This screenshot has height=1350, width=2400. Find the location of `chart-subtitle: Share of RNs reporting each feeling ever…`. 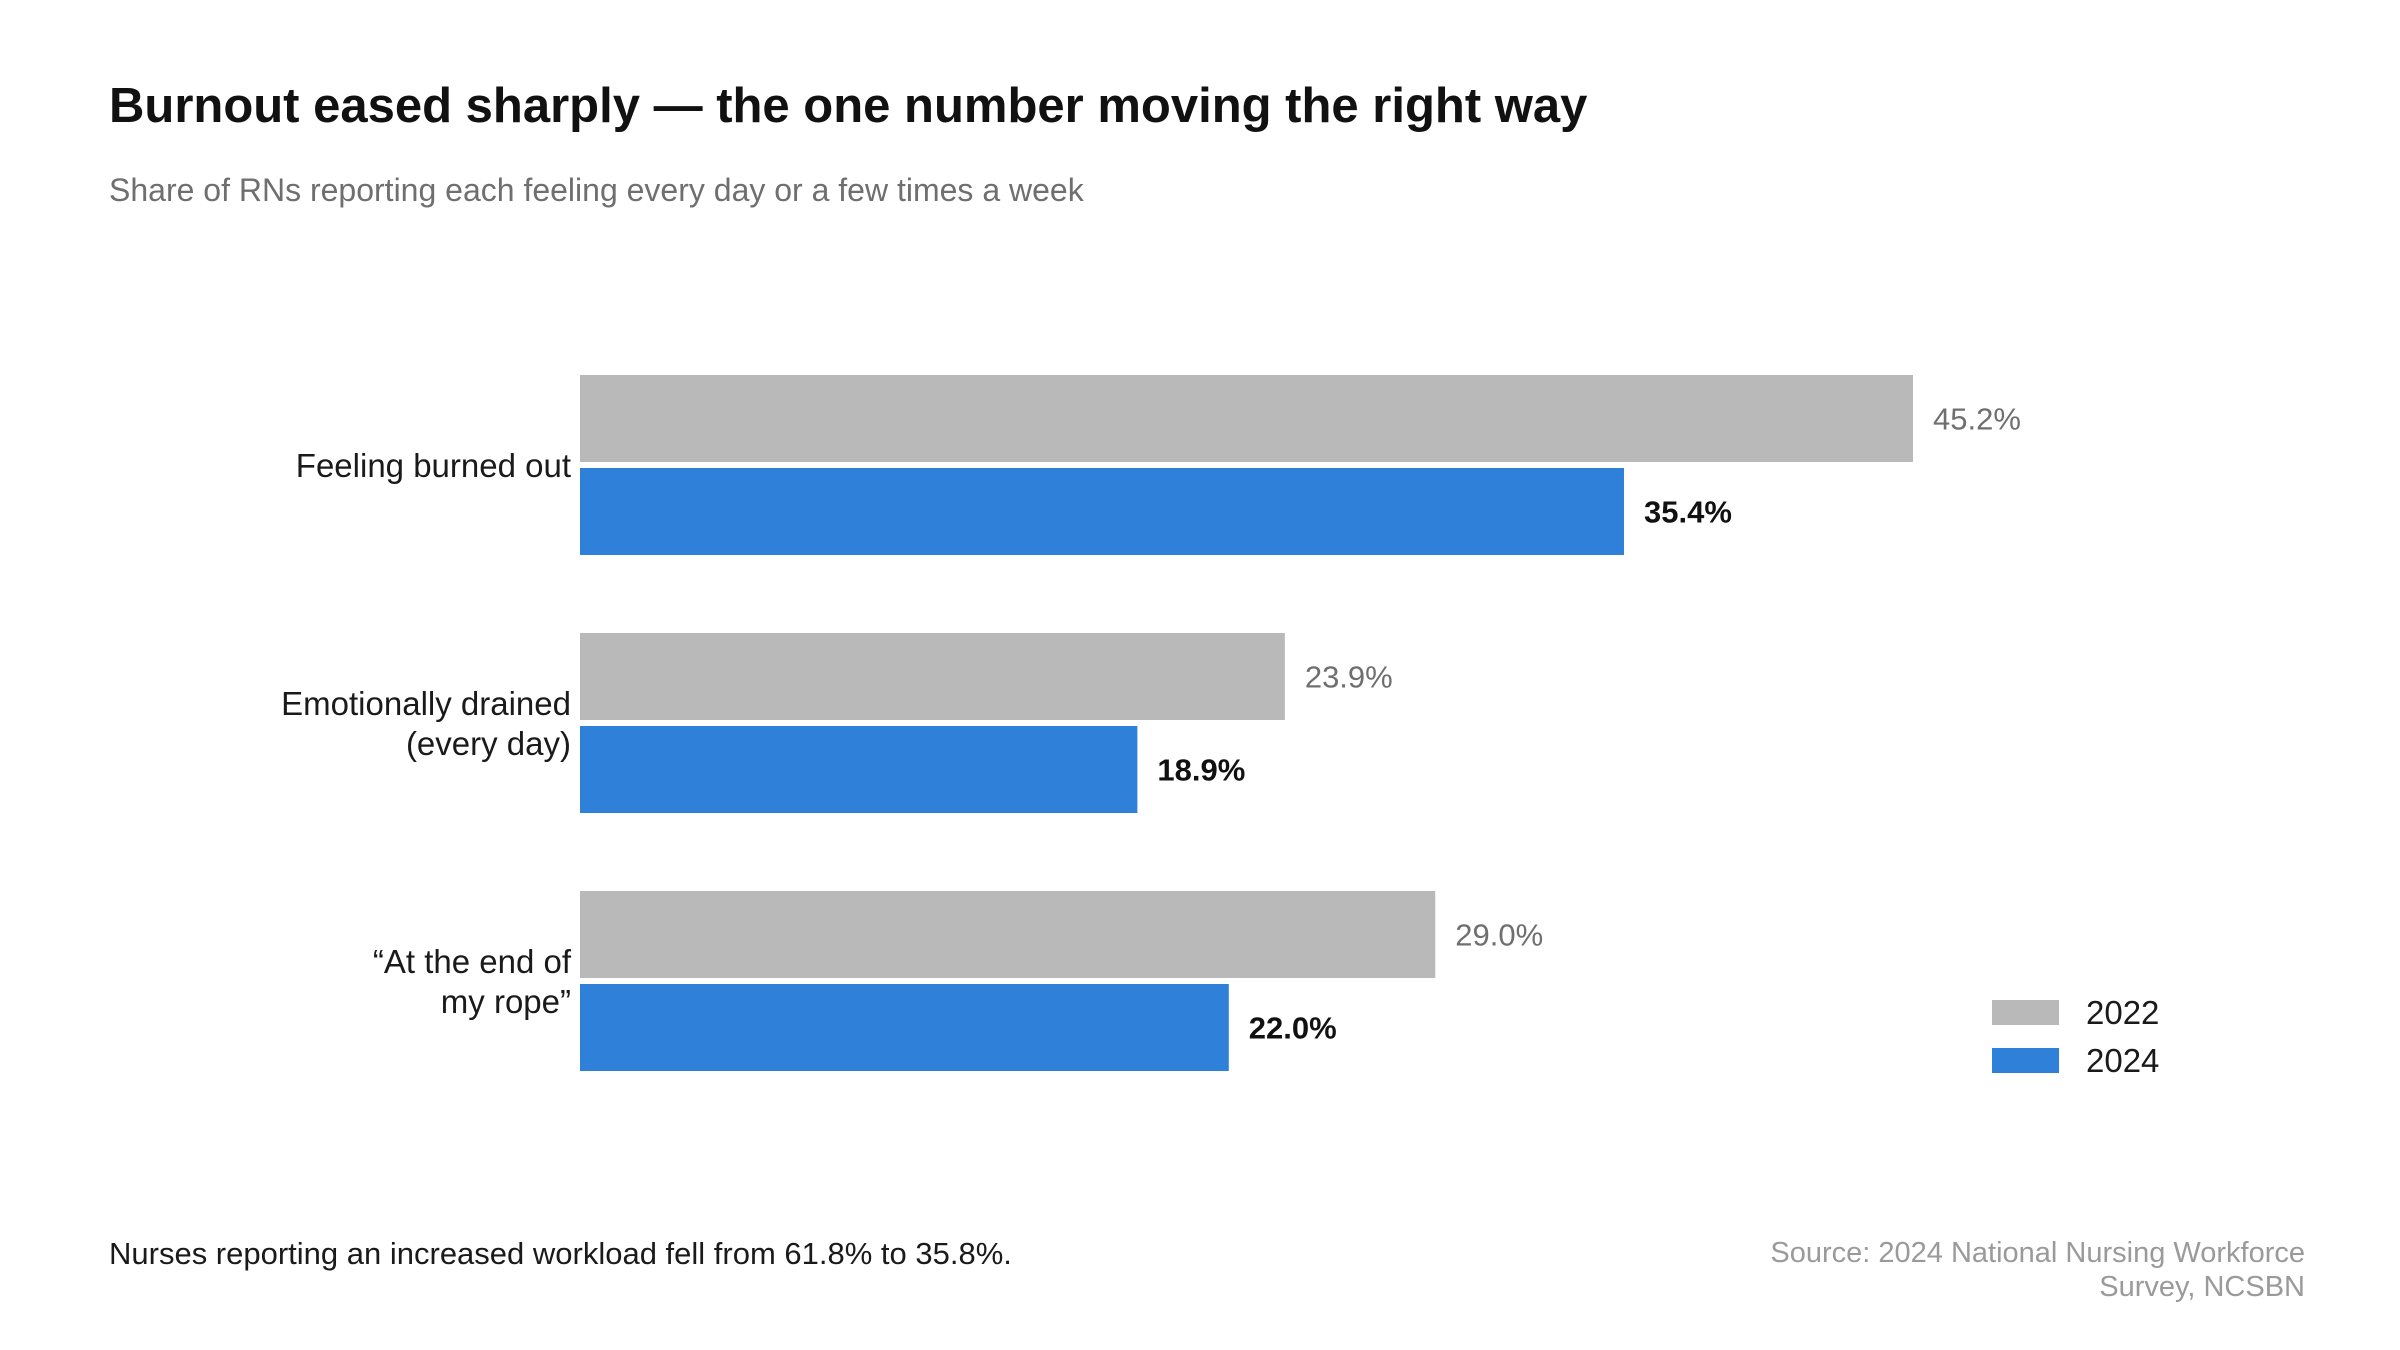

chart-subtitle: Share of RNs reporting each feeling ever… is located at coordinates (596, 190).